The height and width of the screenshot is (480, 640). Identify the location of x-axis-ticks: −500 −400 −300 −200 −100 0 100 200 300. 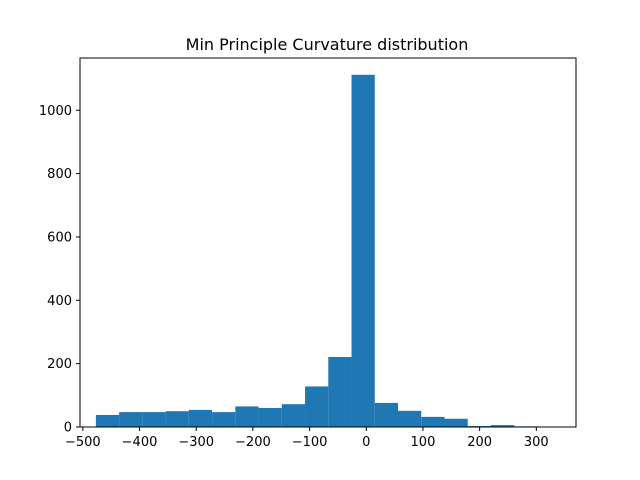
(307, 438).